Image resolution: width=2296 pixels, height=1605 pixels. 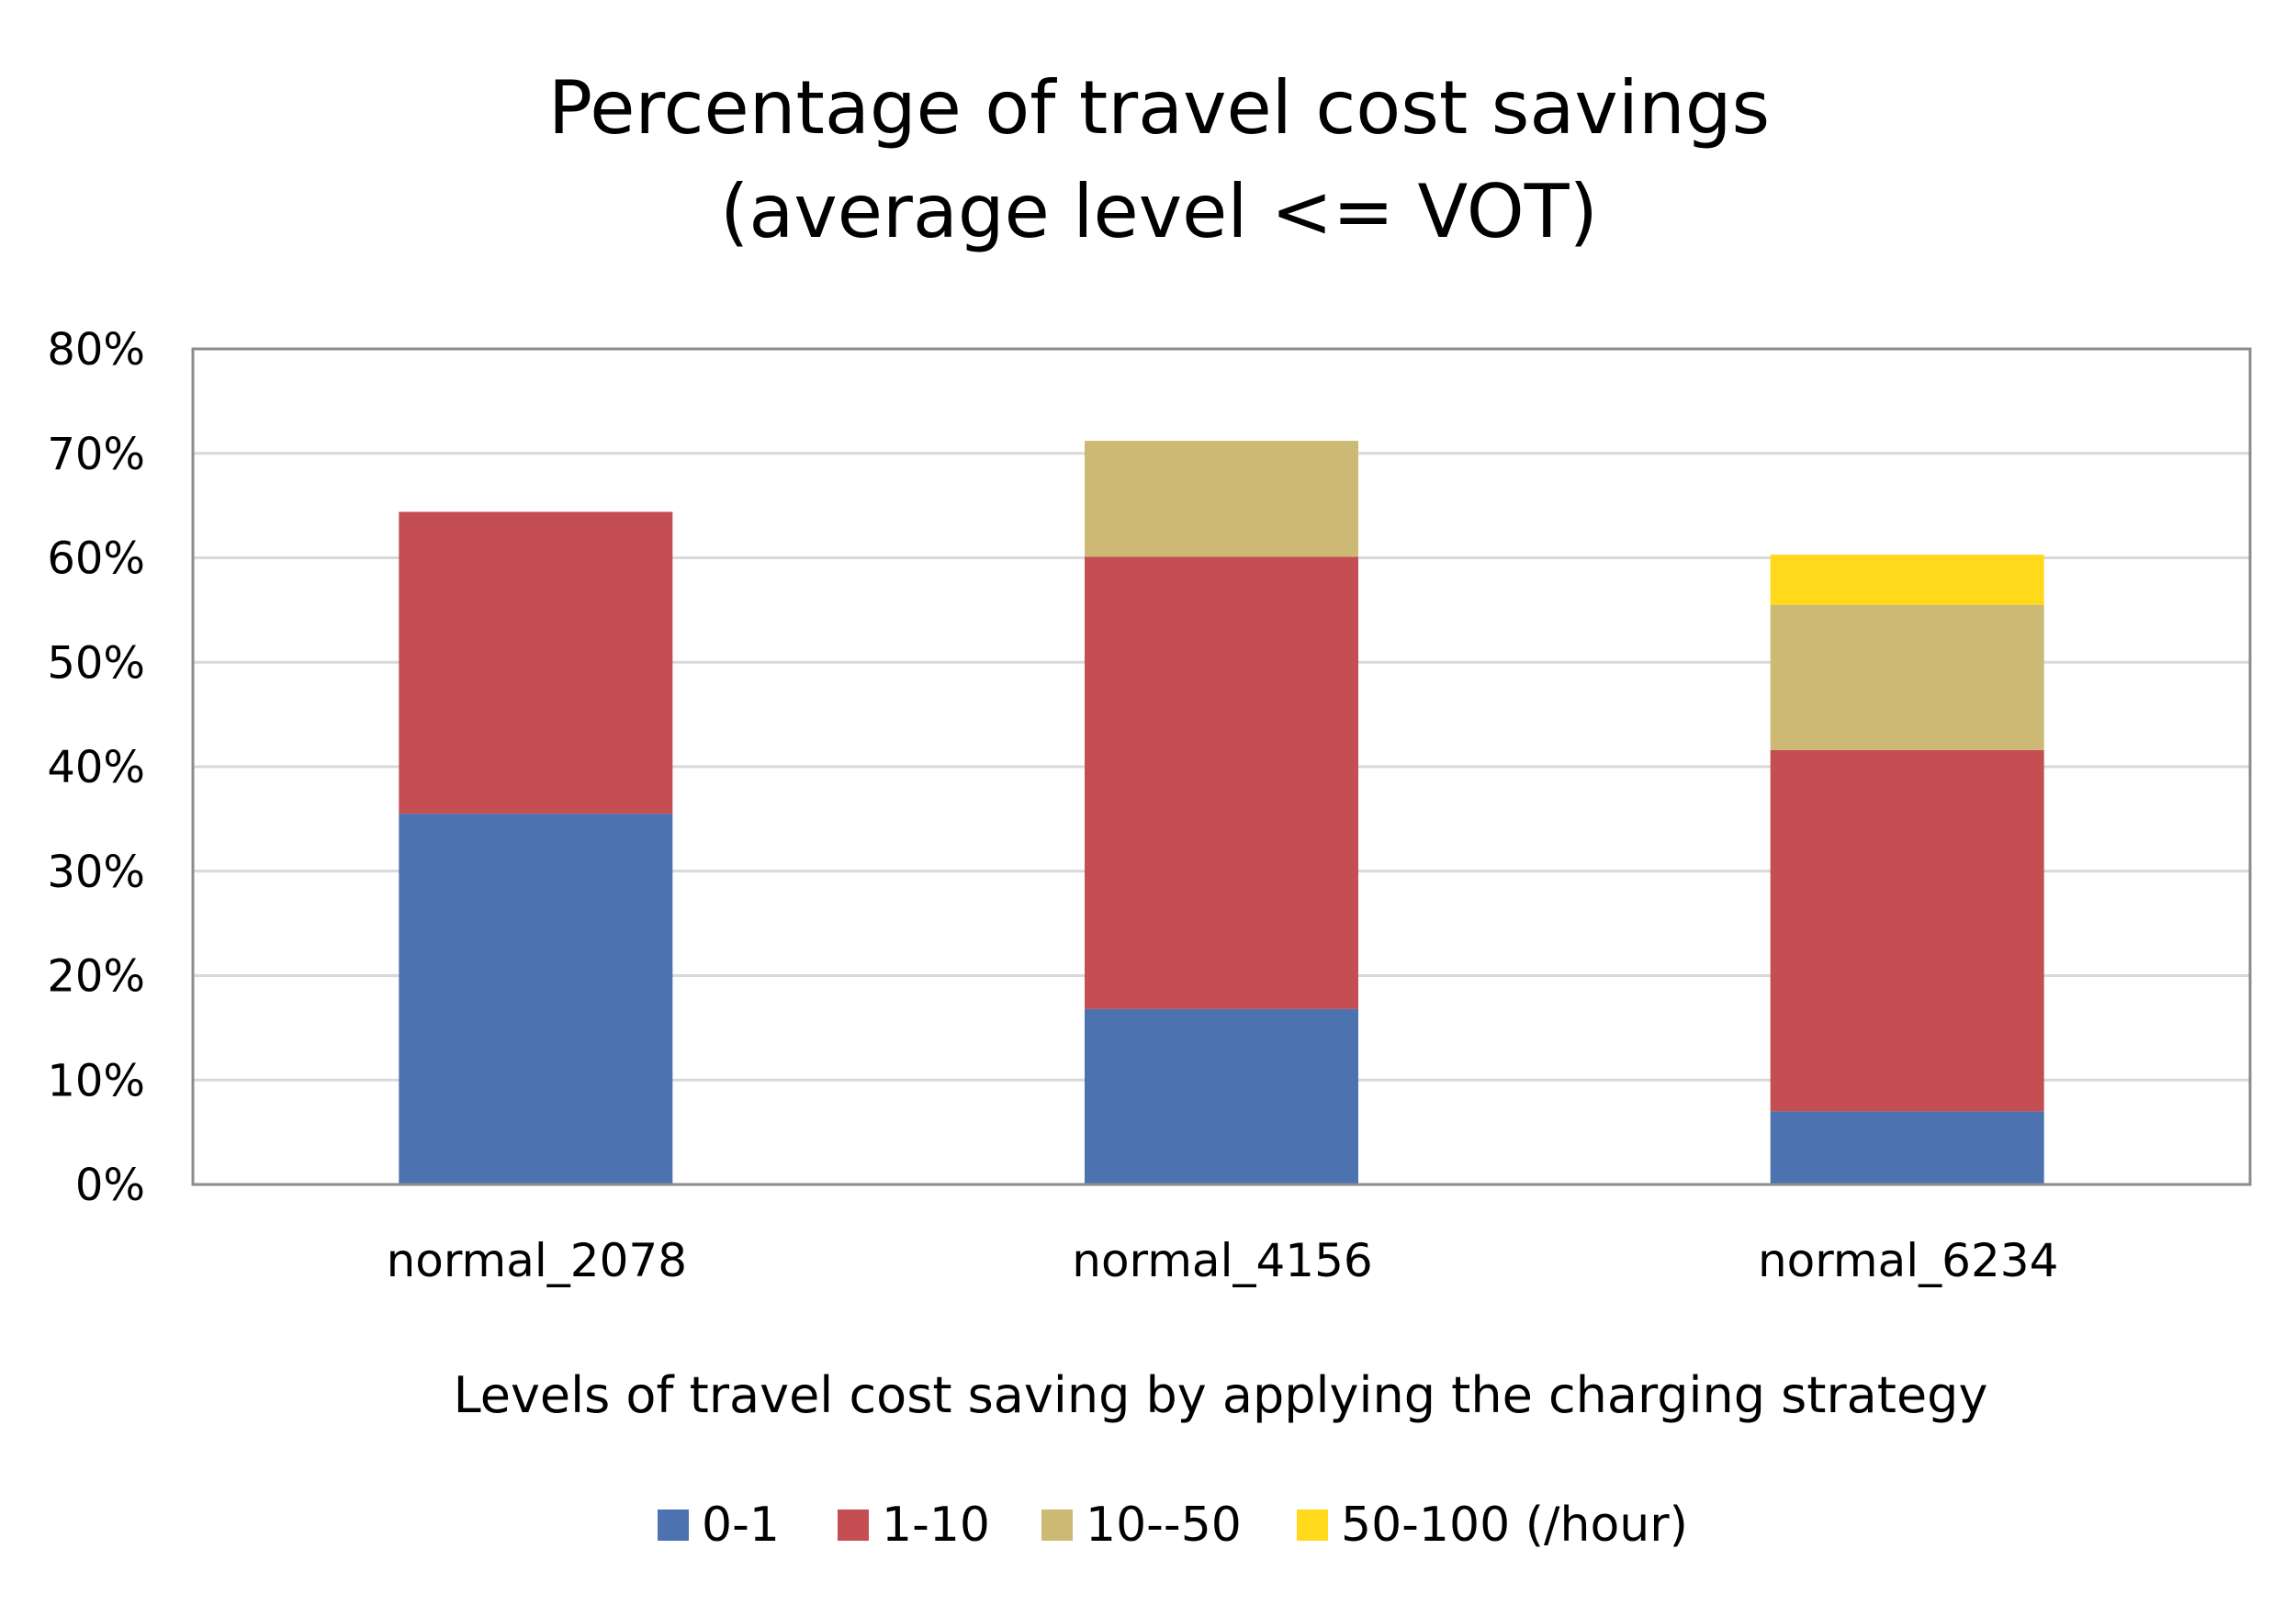 What do you see at coordinates (110, 1185) in the screenshot?
I see `y-tick-label: 0%` at bounding box center [110, 1185].